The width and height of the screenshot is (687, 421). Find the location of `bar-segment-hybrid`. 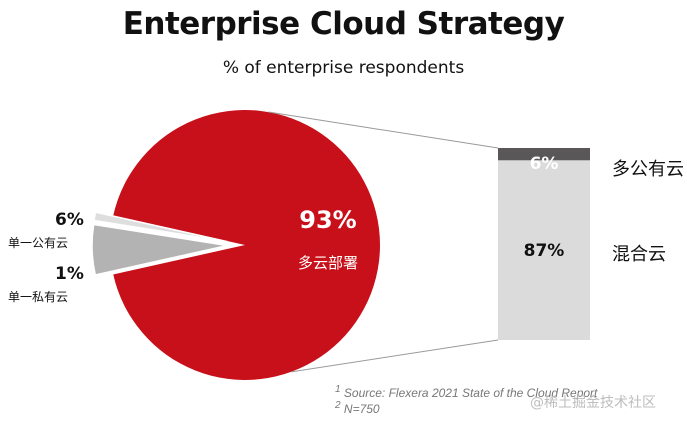

bar-segment-hybrid is located at coordinates (544, 250).